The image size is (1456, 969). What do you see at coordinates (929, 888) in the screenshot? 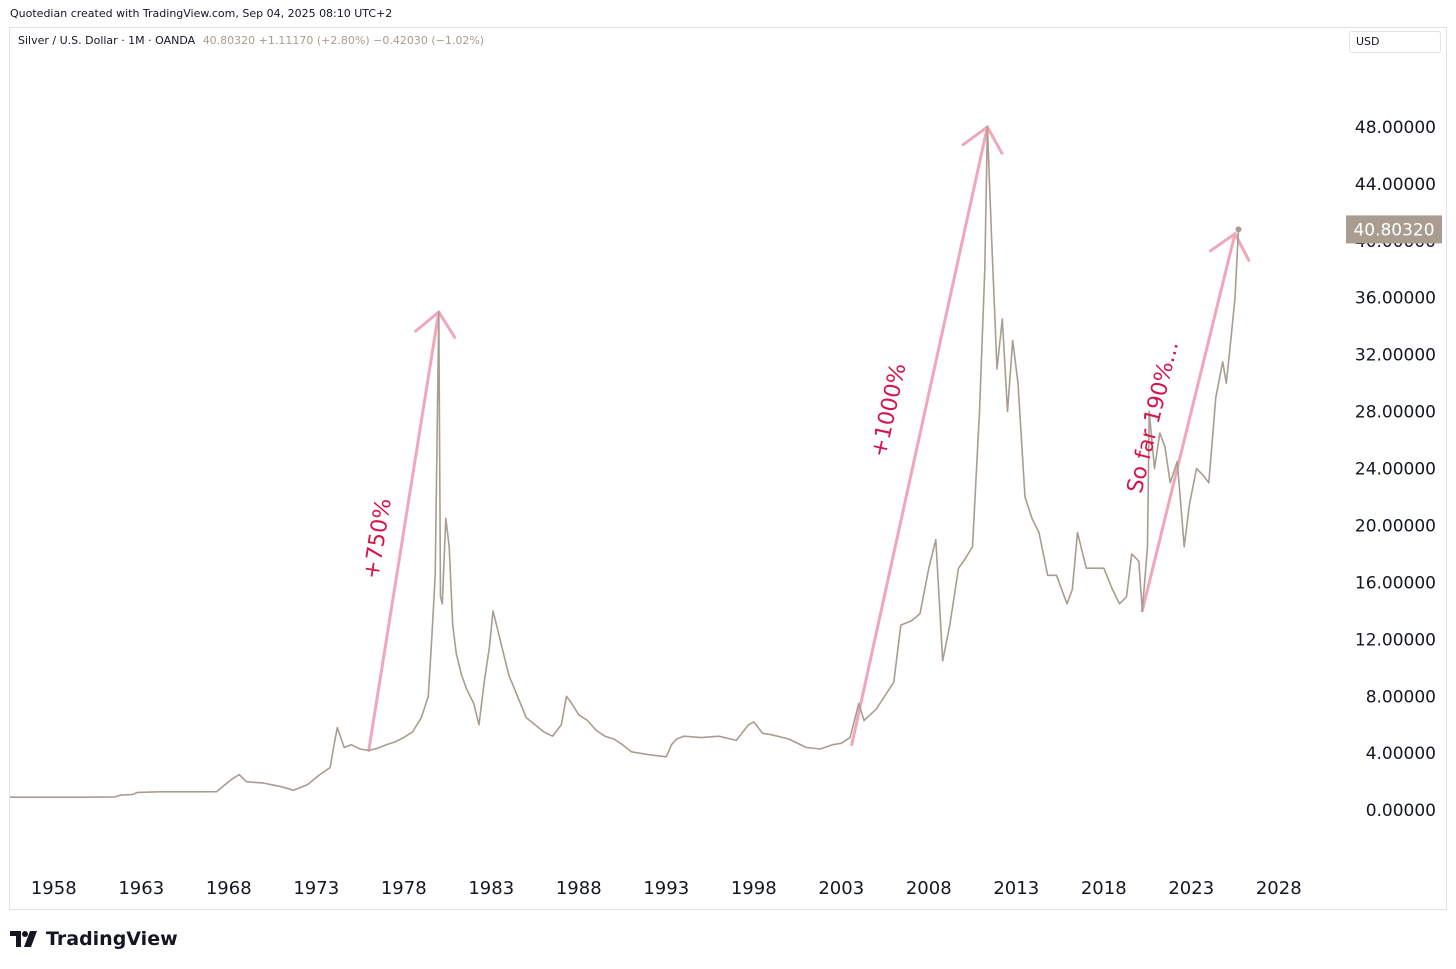
I see `x-tick-label: 2008` at bounding box center [929, 888].